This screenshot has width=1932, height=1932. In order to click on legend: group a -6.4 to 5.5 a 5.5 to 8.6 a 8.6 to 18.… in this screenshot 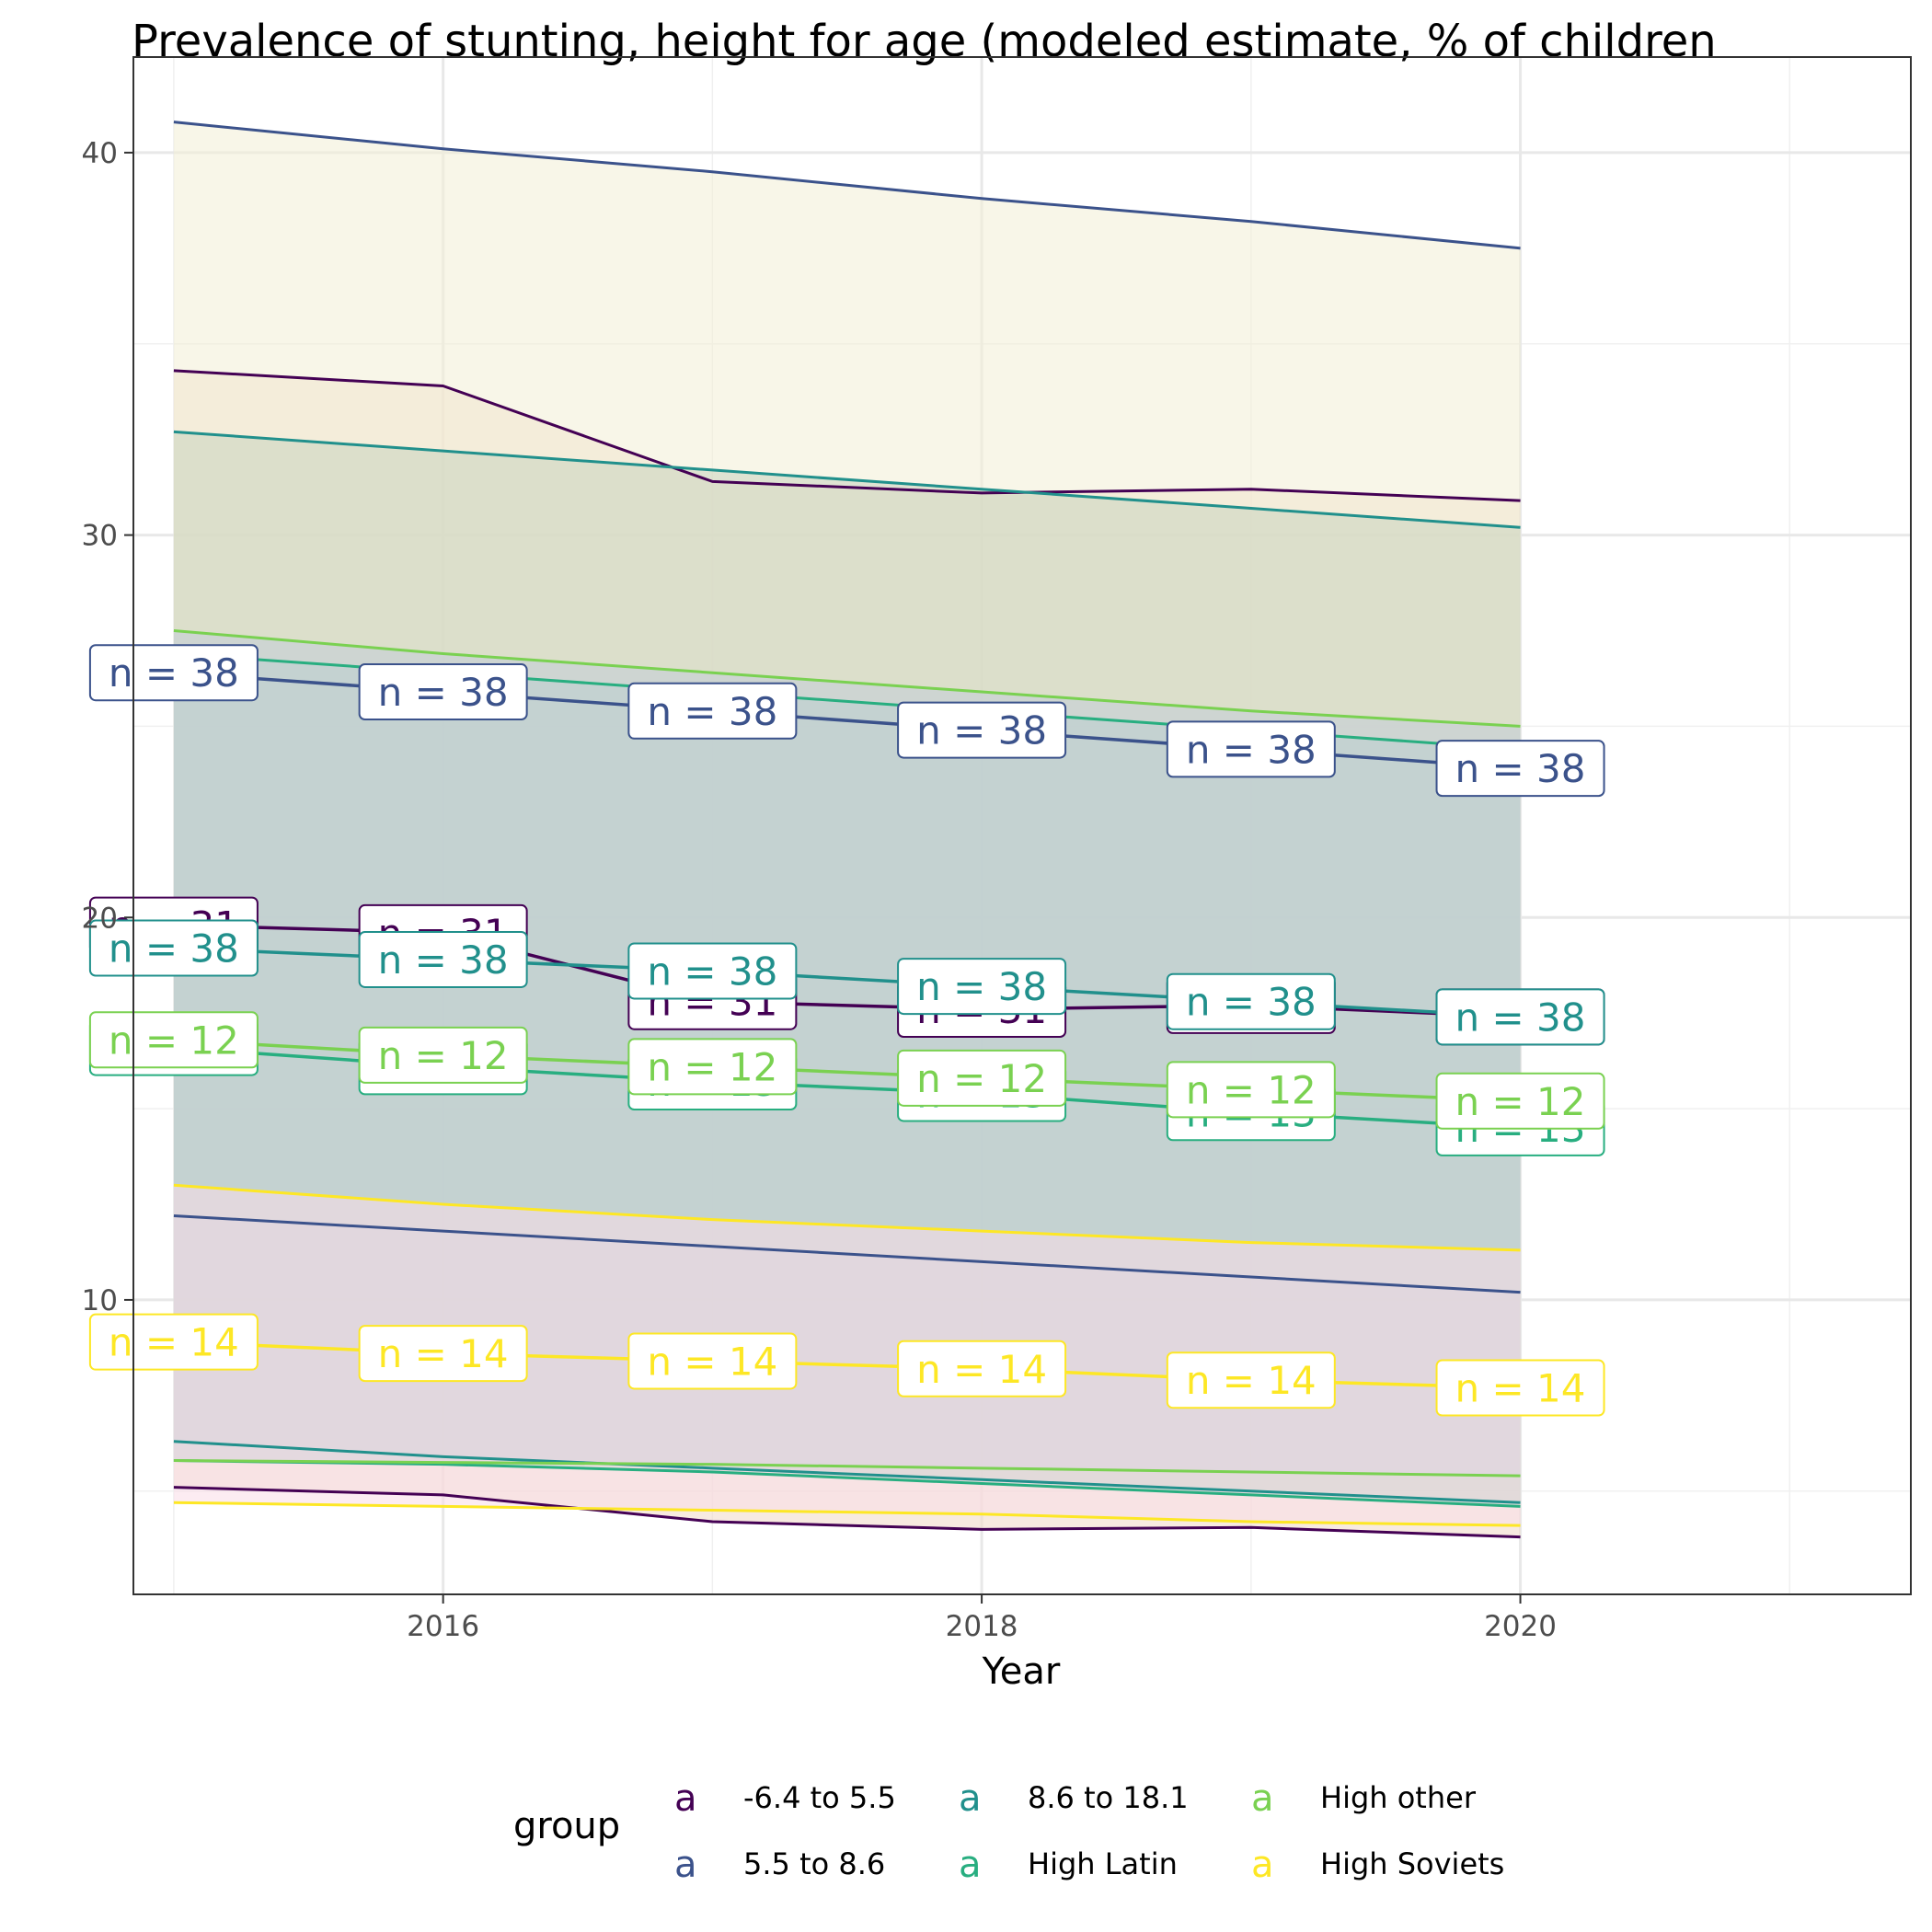, I will do `click(1008, 1831)`.